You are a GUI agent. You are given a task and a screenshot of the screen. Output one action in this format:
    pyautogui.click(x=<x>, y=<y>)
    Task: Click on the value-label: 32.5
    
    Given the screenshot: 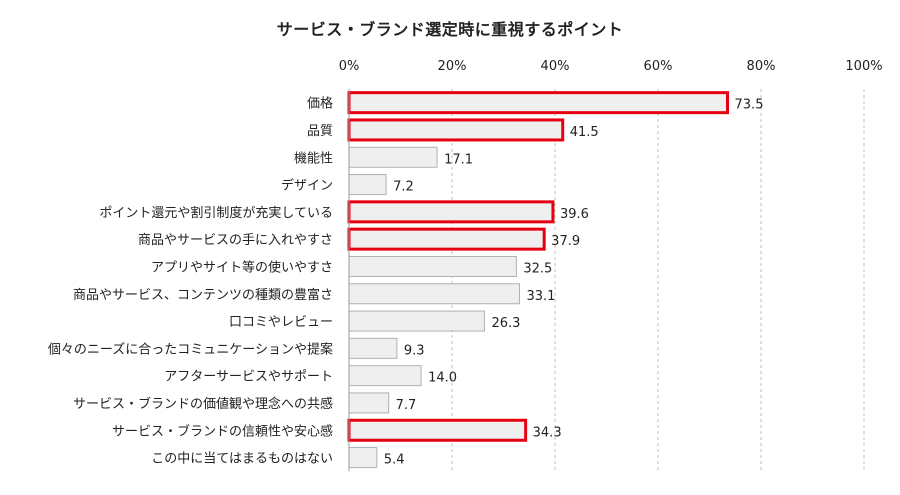 What is the action you would take?
    pyautogui.click(x=537, y=268)
    